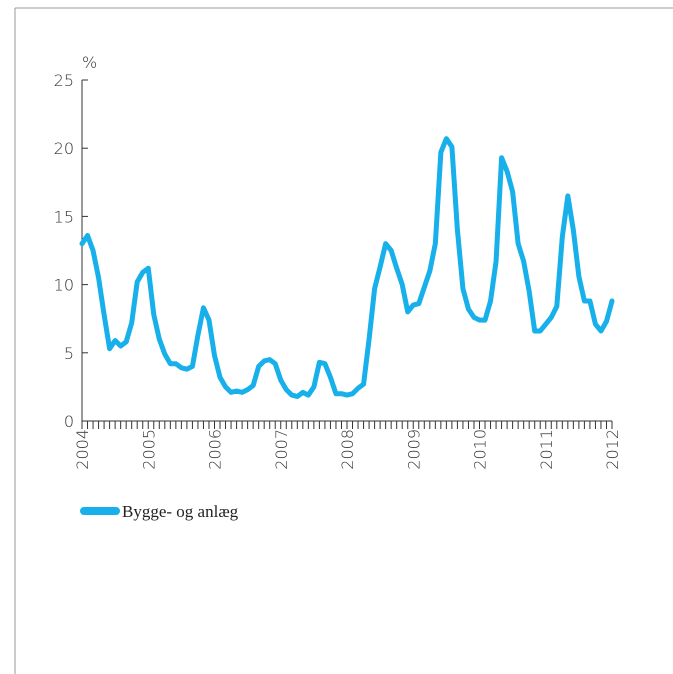  What do you see at coordinates (64, 285) in the screenshot?
I see `y-tick-label: 10` at bounding box center [64, 285].